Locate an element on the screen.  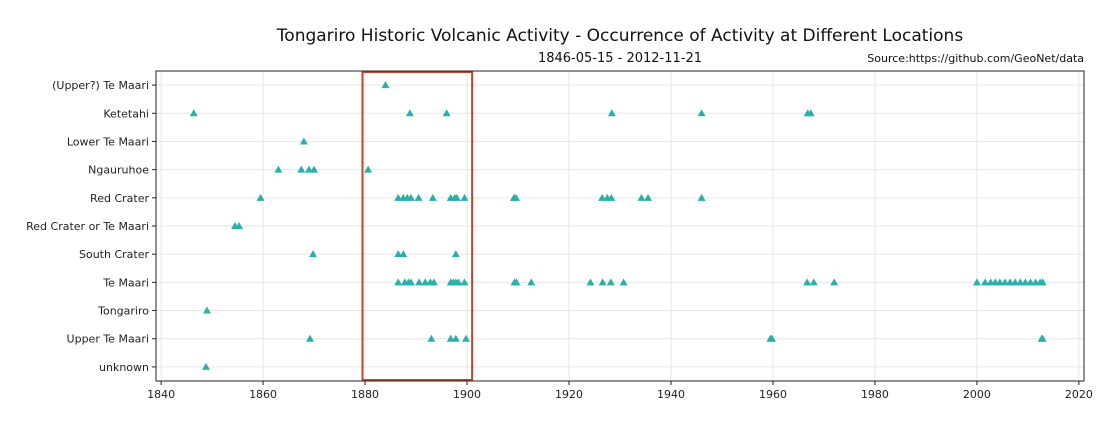
x-tick-label: 1860 is located at coordinates (263, 394).